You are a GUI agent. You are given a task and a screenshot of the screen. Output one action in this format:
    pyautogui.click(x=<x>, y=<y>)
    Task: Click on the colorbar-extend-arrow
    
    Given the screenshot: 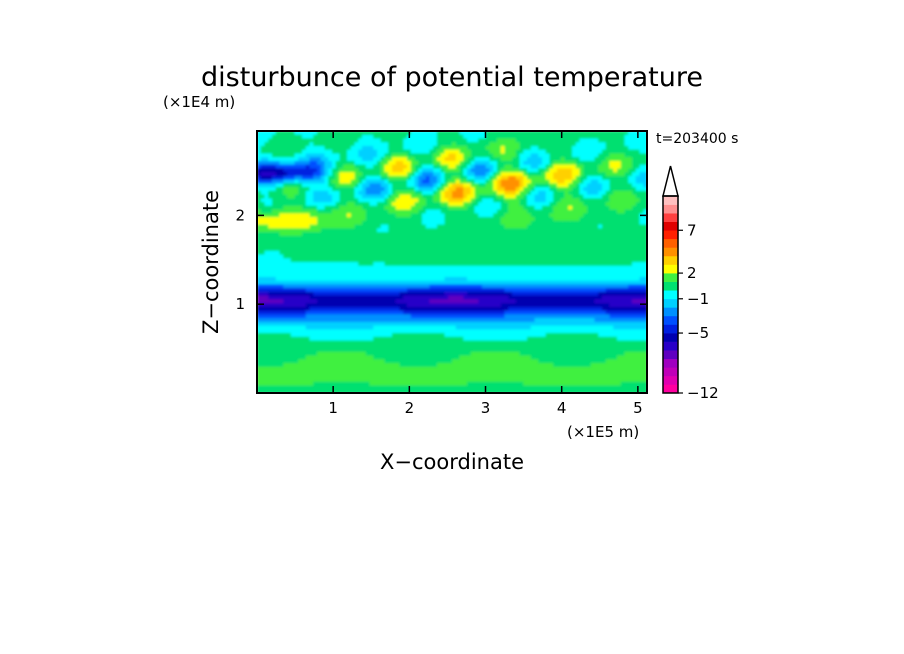 What is the action you would take?
    pyautogui.click(x=670, y=181)
    